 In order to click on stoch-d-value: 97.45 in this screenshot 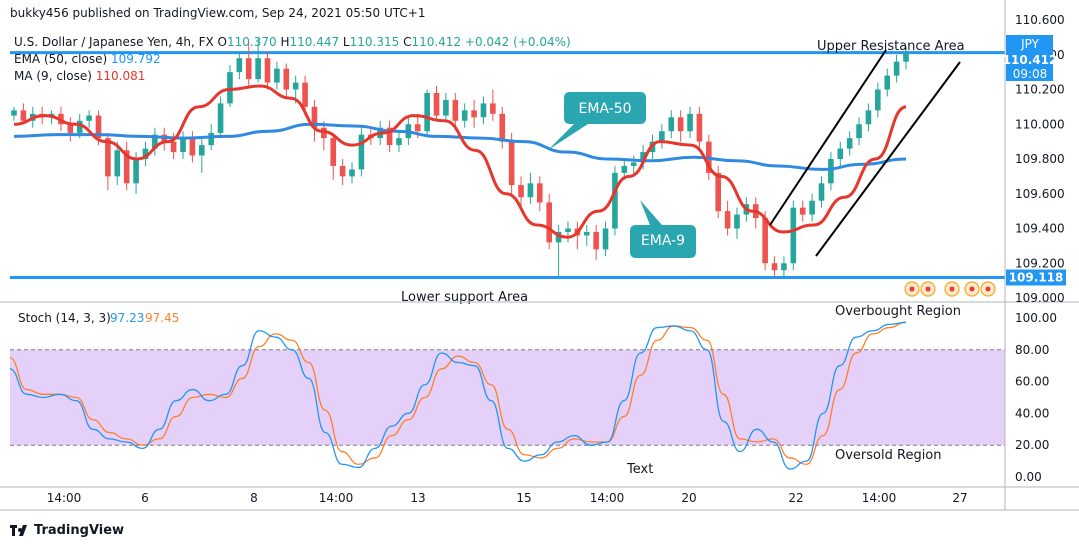, I will do `click(162, 318)`.